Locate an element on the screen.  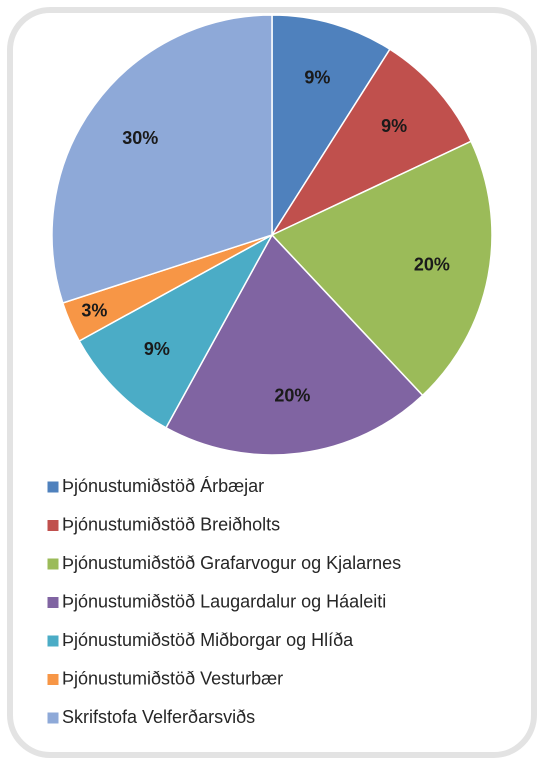
legend-label: Þjónustumiðstöð Vesturbær is located at coordinates (172, 678).